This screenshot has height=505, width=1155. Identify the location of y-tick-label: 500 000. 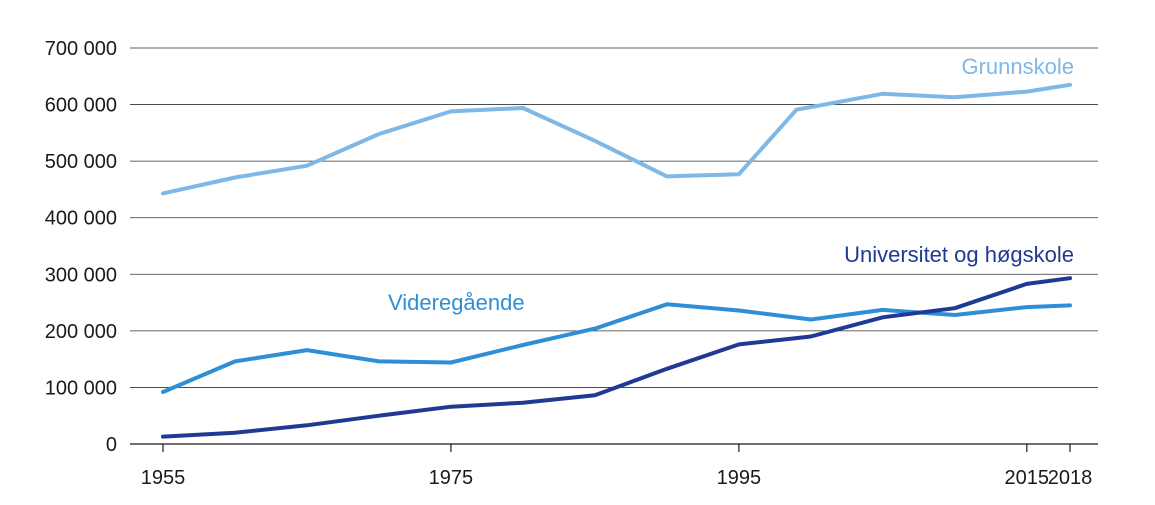
(81, 162).